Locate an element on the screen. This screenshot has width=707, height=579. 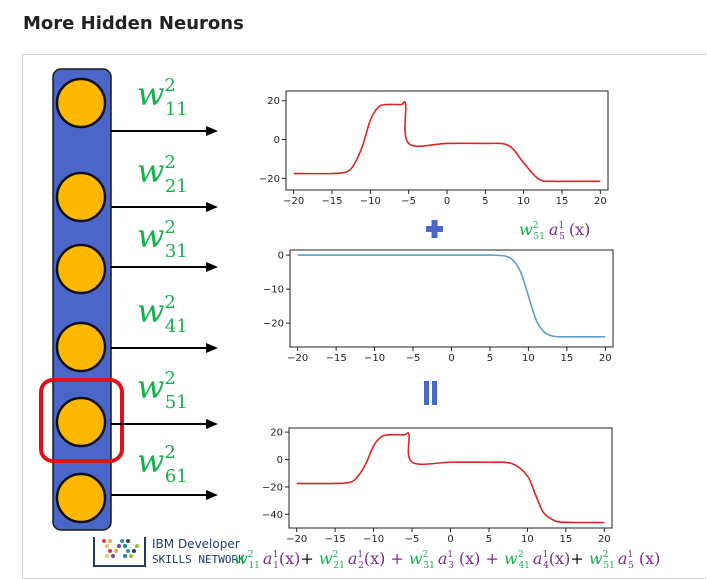
weight-label-31: w2 31 is located at coordinates (162, 239).